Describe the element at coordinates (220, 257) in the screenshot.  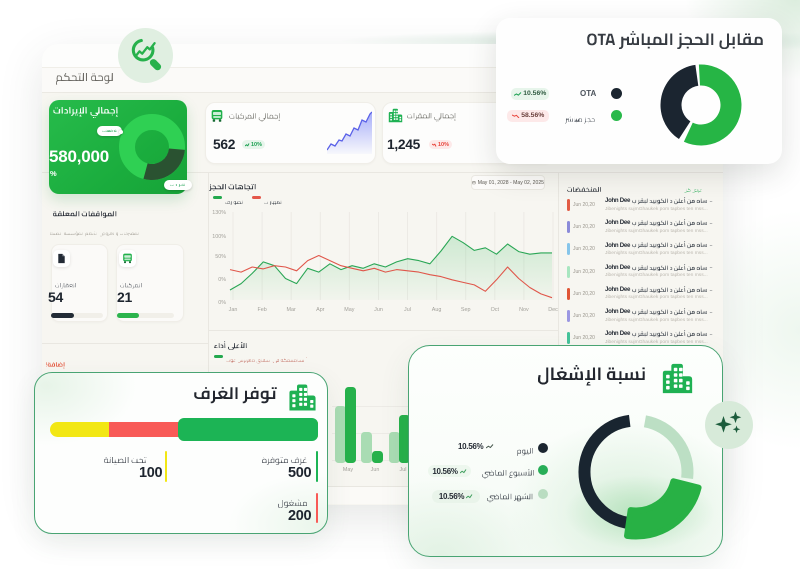
I see `svg-text: 50%` at that location.